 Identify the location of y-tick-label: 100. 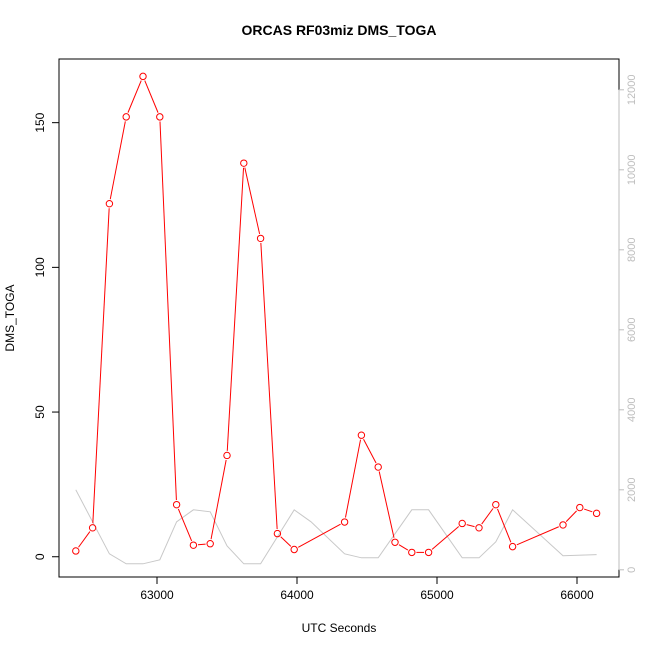
(40, 267).